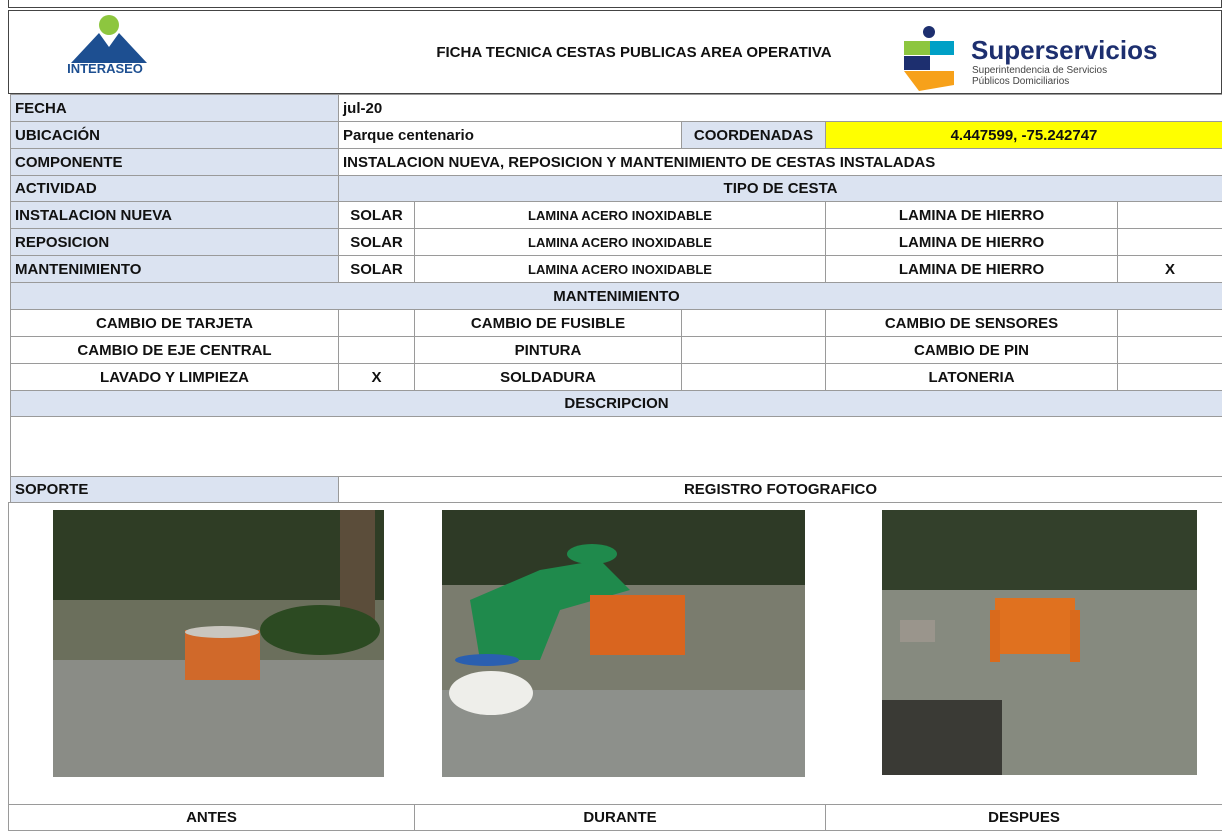 This screenshot has width=1222, height=831. Describe the element at coordinates (780, 108) in the screenshot. I see `field-value: jul-20` at that location.